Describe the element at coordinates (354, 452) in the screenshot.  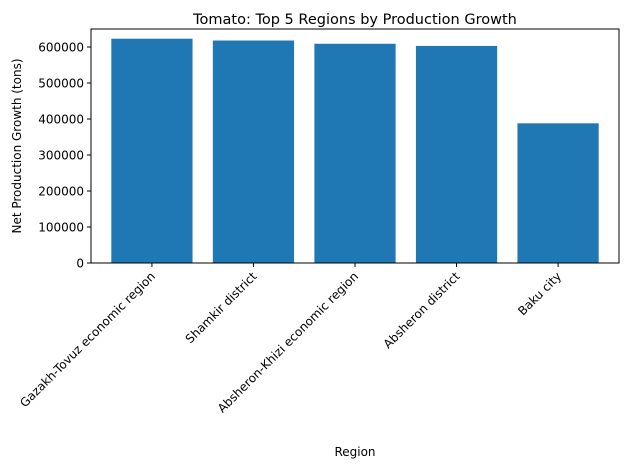
I see `x-axis-label: Region` at that location.